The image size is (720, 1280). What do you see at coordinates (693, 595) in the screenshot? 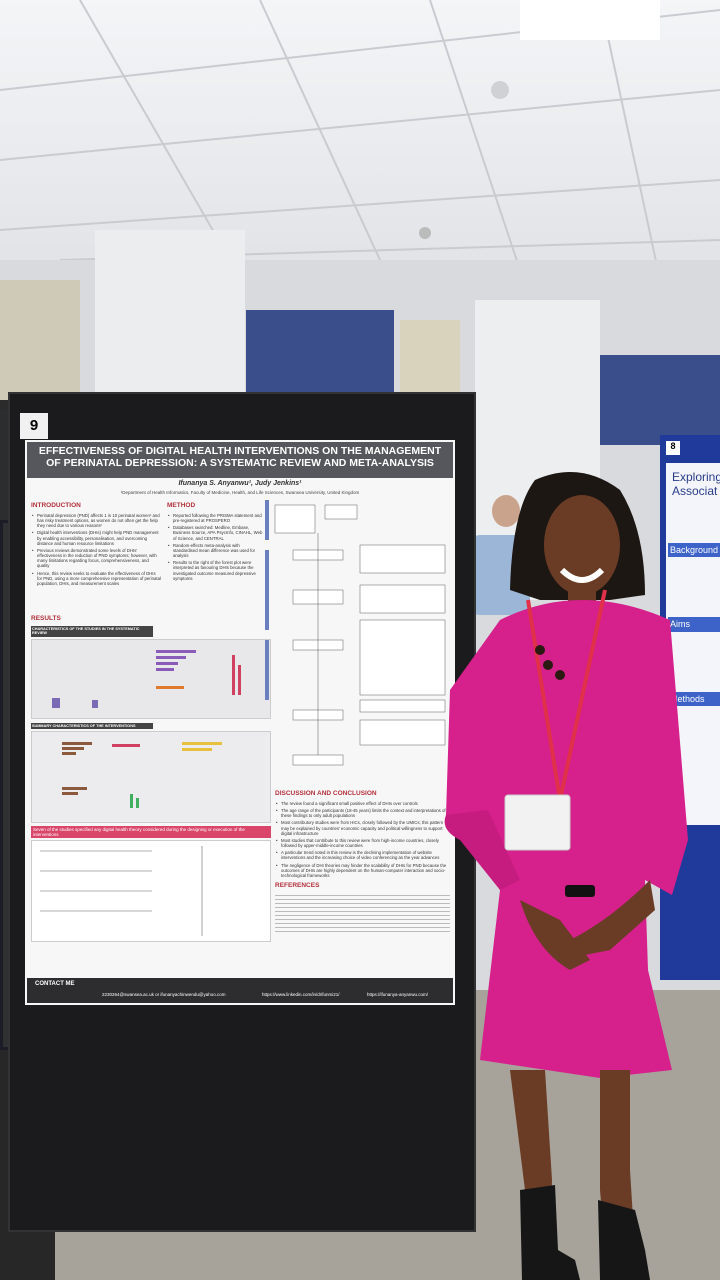
I see `section-heading-list: Background Aims Methods` at bounding box center [693, 595].